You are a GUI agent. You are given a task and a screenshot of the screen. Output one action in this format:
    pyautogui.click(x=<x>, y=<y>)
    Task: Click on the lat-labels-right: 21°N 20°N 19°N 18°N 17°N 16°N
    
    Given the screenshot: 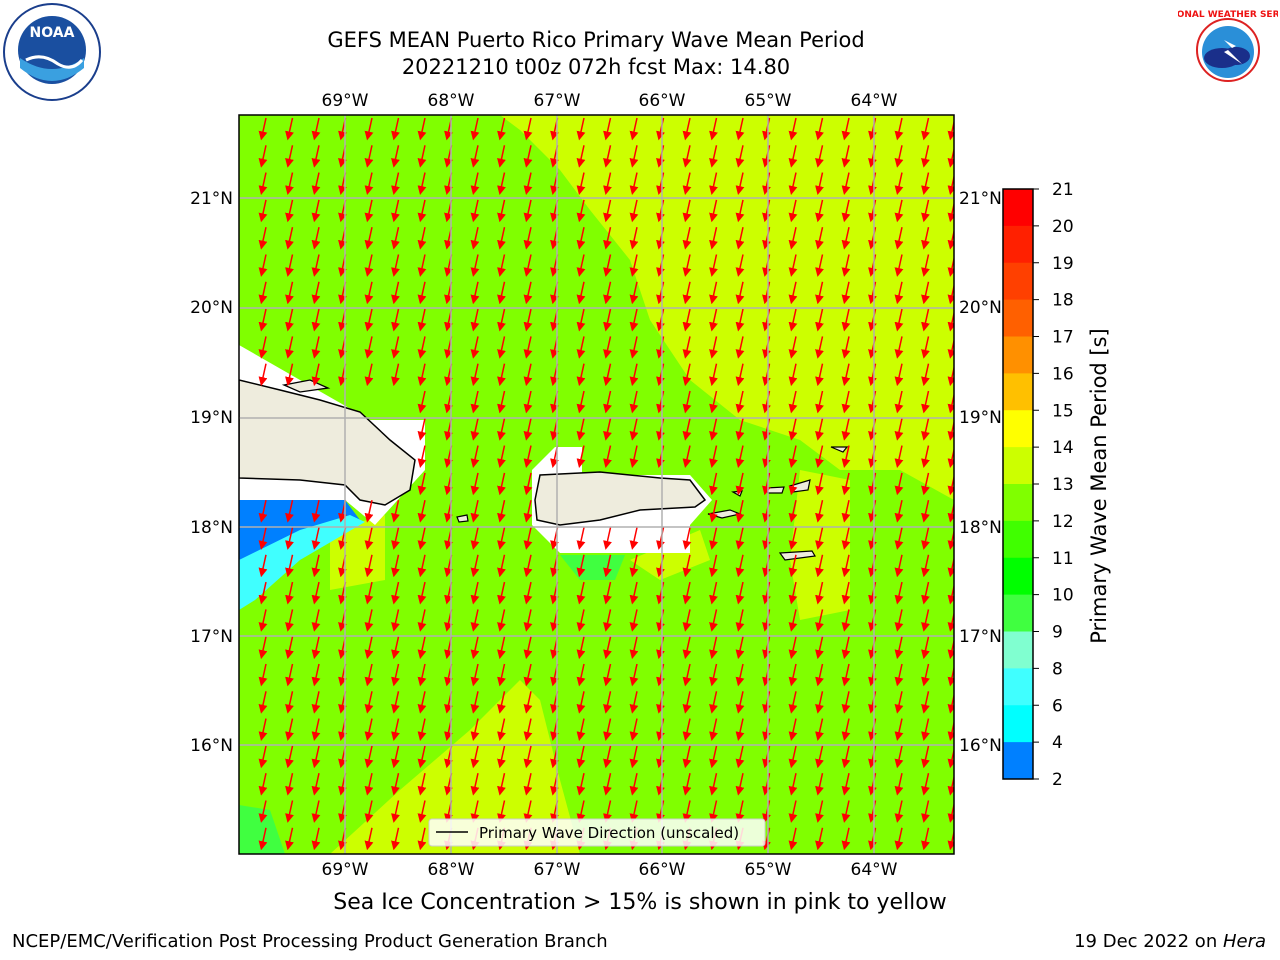 What is the action you would take?
    pyautogui.click(x=980, y=472)
    